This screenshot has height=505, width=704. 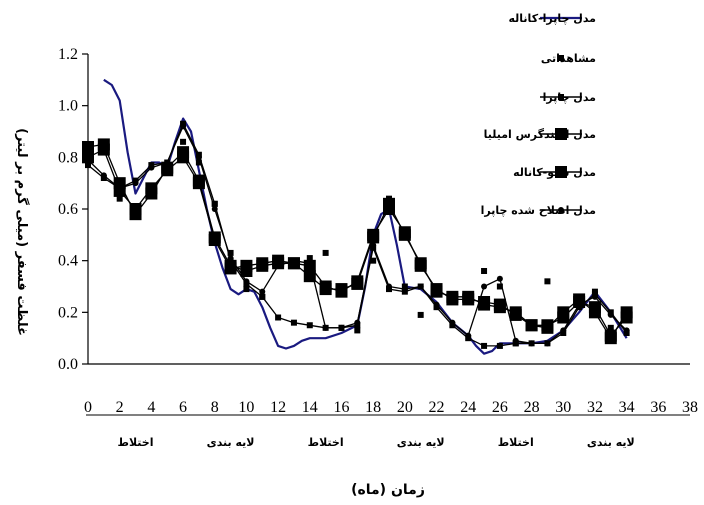 I want to click on legend-label: مدل چاپرا, so click(x=569, y=97).